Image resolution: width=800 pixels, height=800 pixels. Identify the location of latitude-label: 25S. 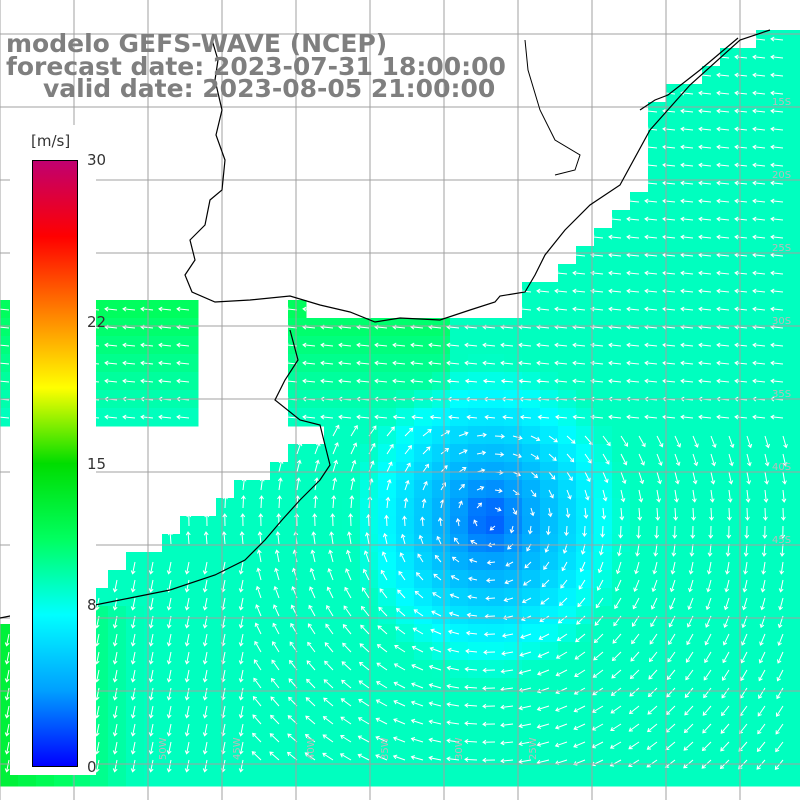
(781, 248).